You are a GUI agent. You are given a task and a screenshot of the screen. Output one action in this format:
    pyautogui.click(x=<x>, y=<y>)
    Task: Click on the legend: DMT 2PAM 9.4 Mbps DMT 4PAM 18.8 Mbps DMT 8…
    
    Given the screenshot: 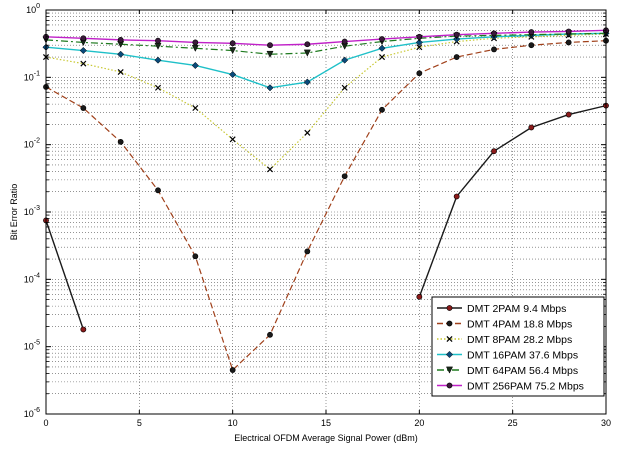 What is the action you would take?
    pyautogui.click(x=518, y=346)
    